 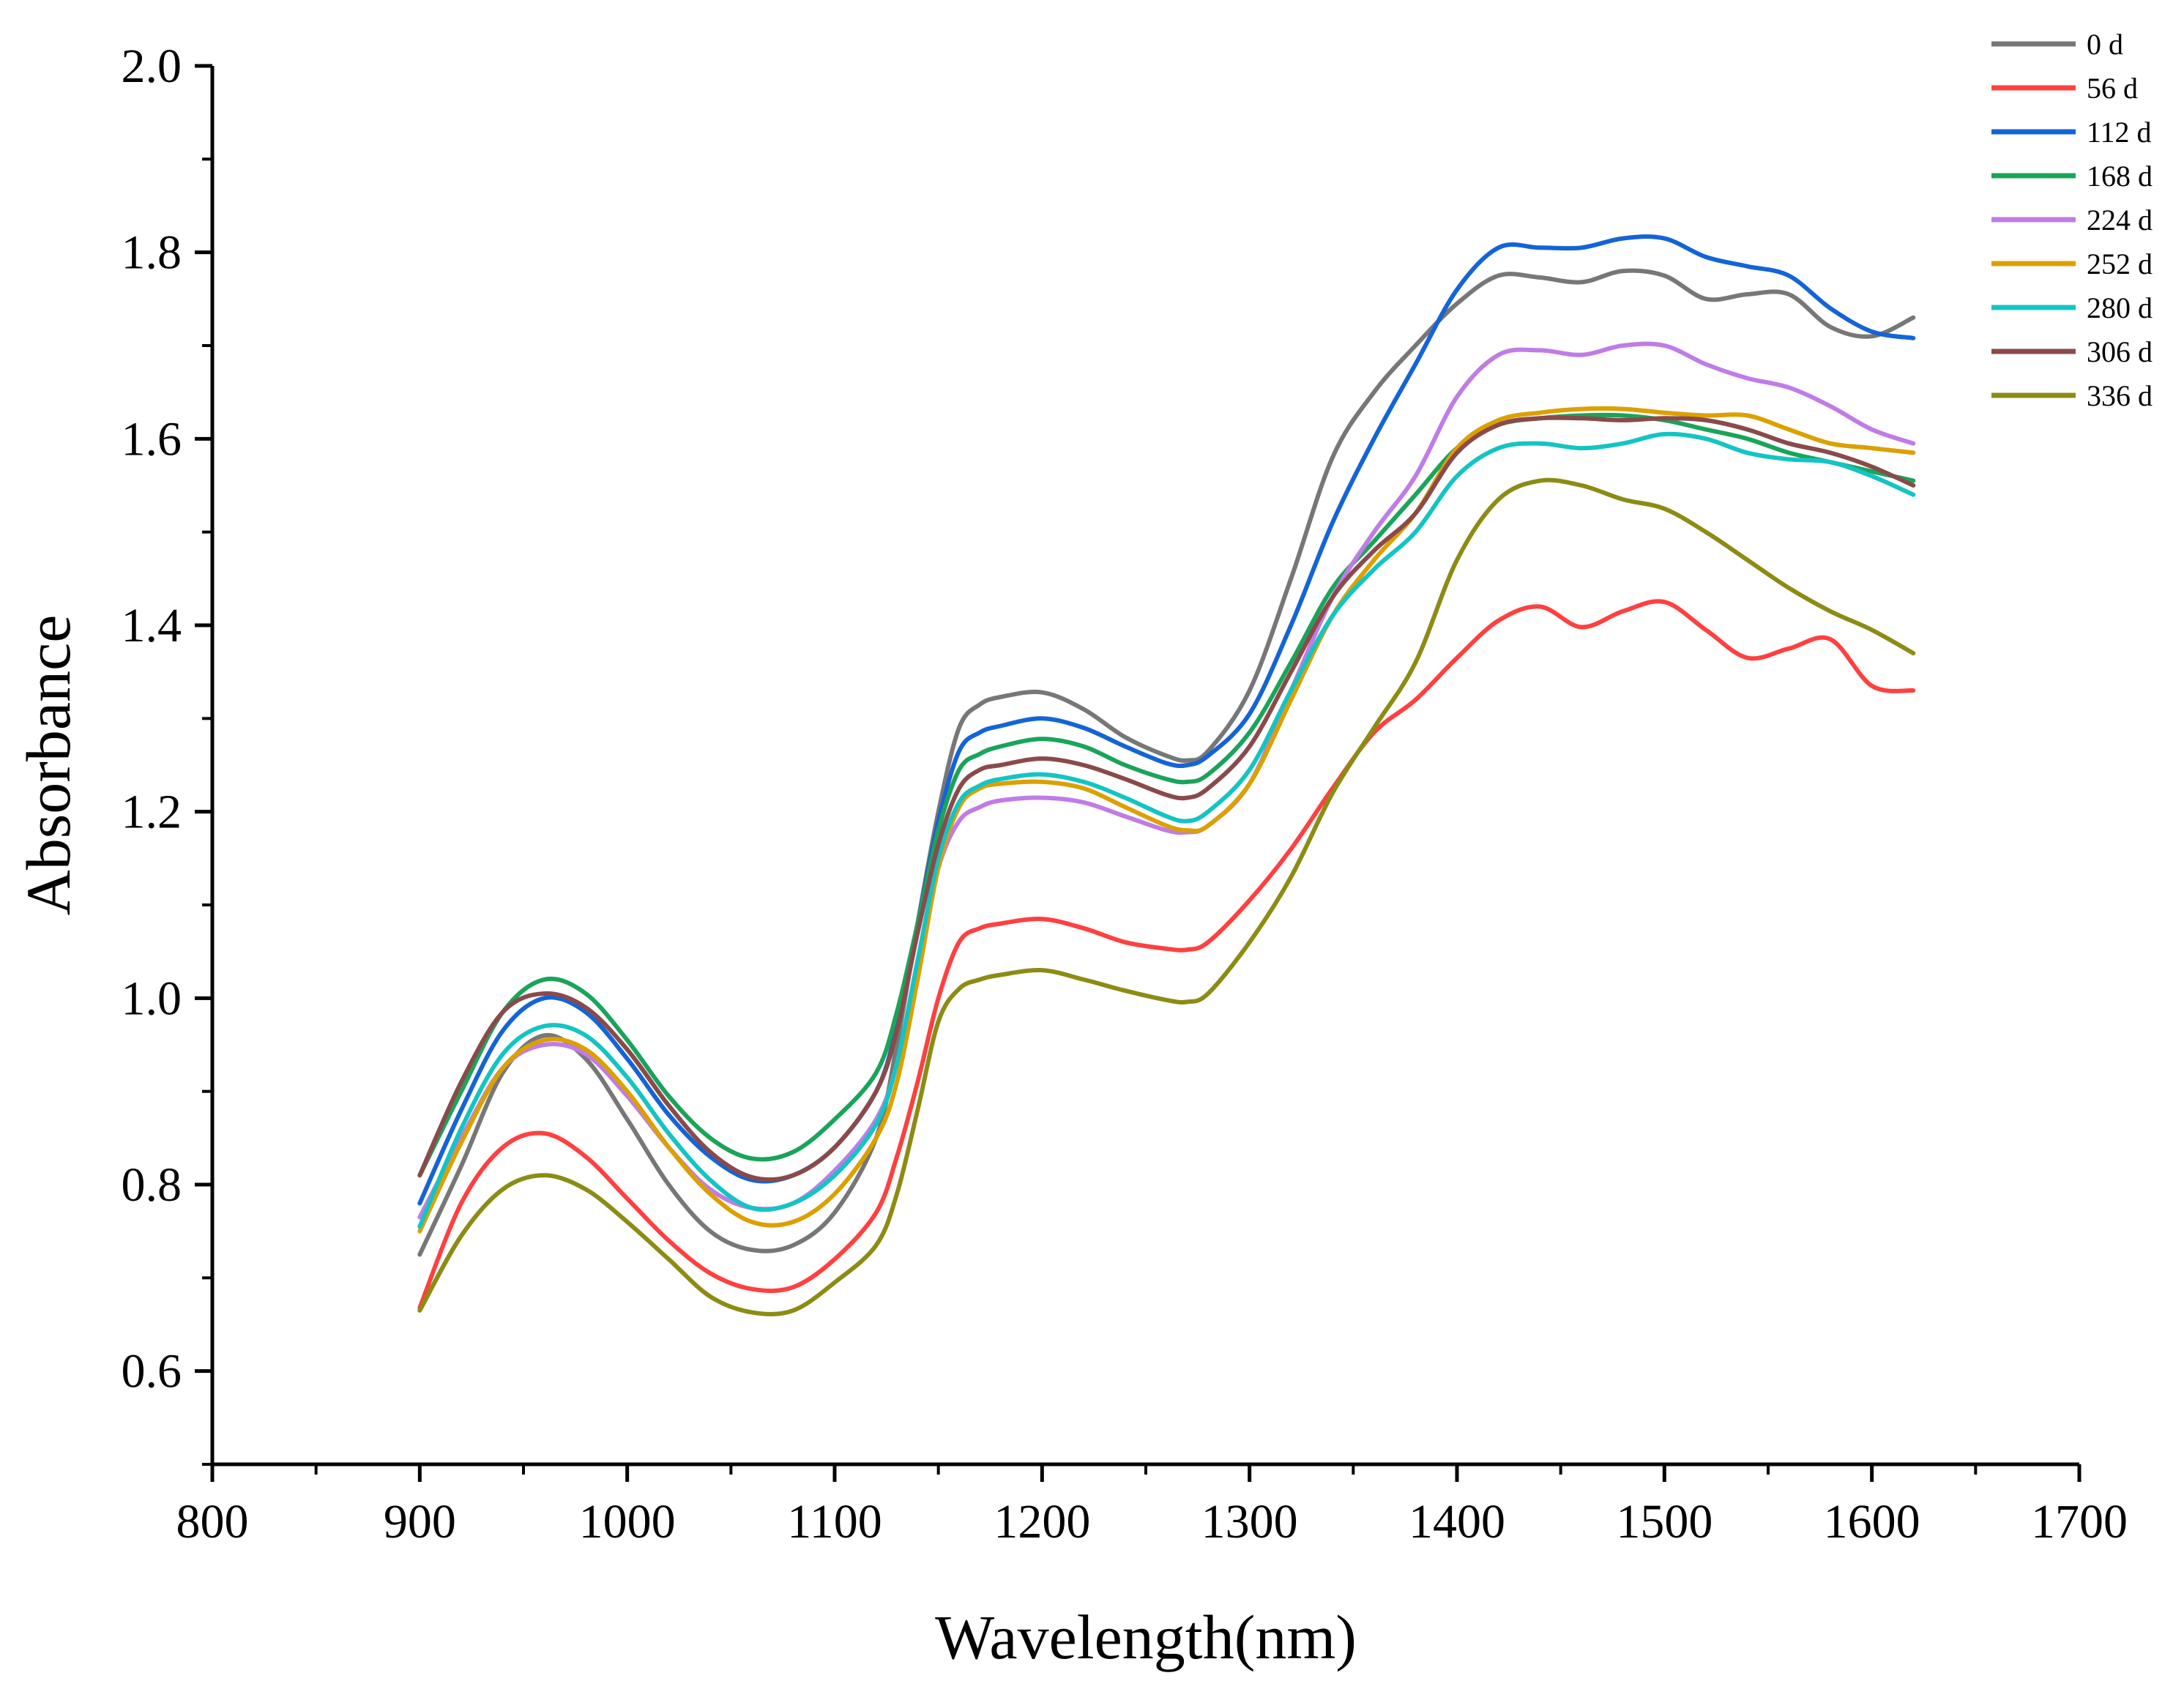 What do you see at coordinates (48, 765) in the screenshot?
I see `y-axis-title: Absorbance` at bounding box center [48, 765].